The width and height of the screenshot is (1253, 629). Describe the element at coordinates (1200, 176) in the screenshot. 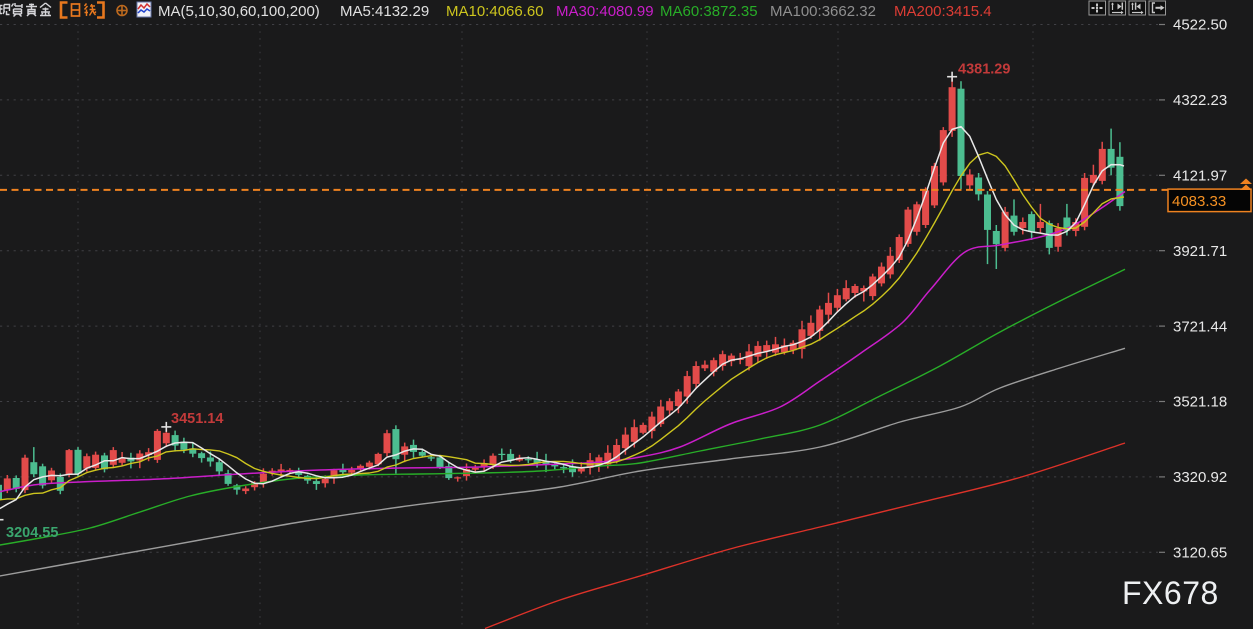

I see `svg-text: 4121.97` at that location.